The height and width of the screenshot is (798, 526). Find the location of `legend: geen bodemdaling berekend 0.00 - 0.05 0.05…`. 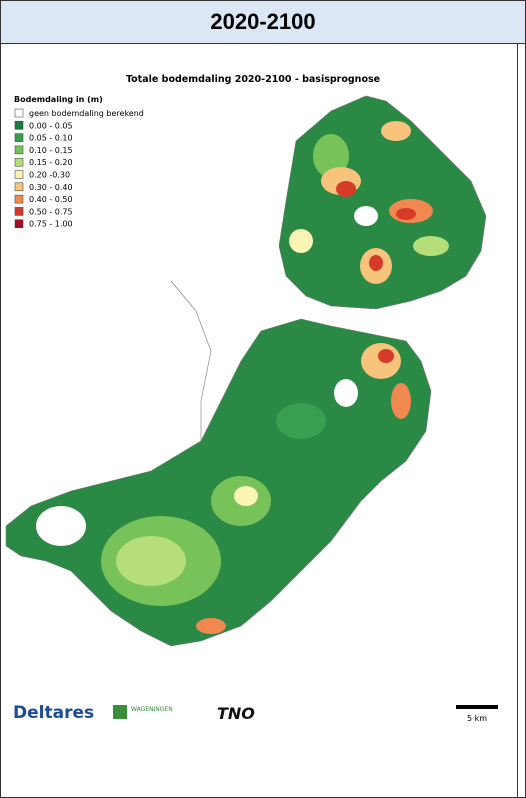

legend: geen bodemdaling berekend 0.00 - 0.05 0.05… is located at coordinates (79, 168).